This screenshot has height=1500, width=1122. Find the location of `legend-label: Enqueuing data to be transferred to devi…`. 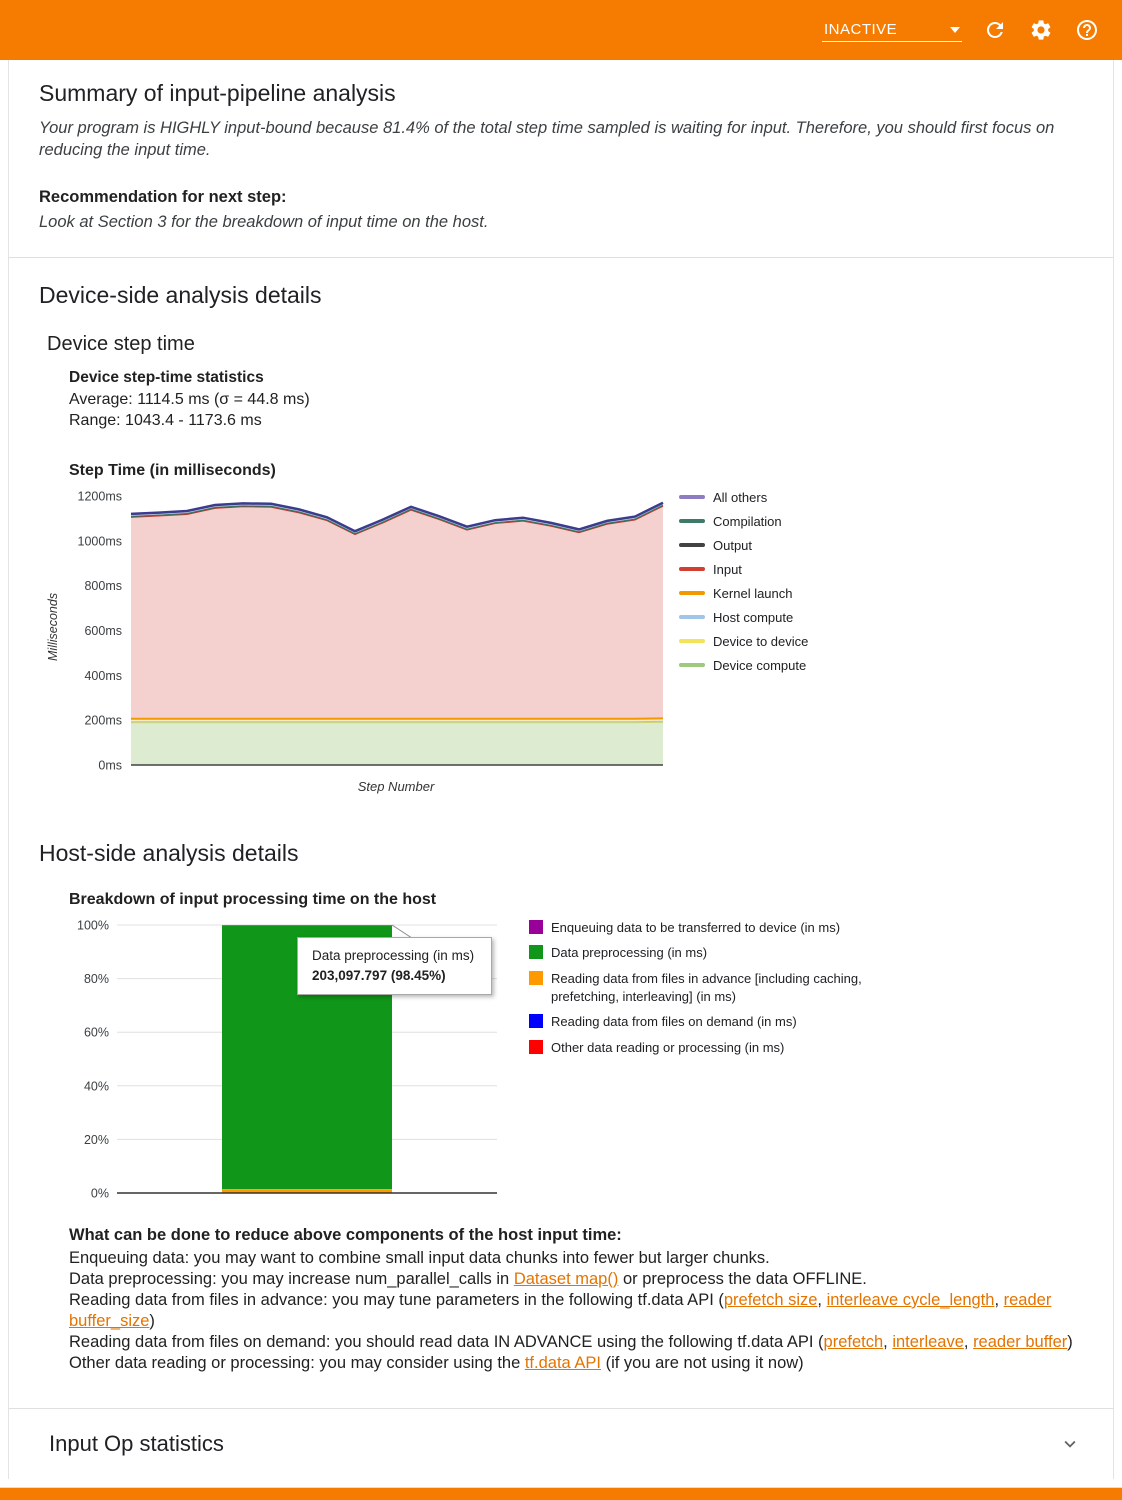

legend-label: Enqueuing data to be transferred to devi… is located at coordinates (696, 927).